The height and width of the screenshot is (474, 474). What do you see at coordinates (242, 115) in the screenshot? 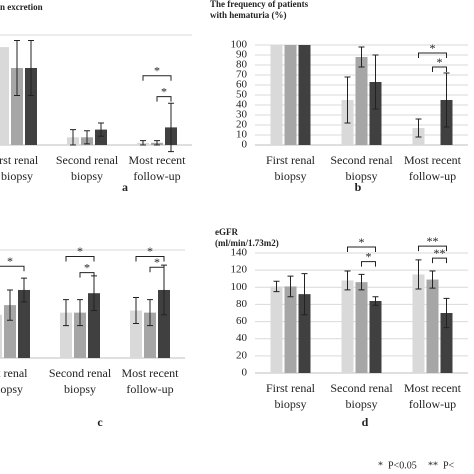
I see `y-tick-label: 30` at bounding box center [242, 115].